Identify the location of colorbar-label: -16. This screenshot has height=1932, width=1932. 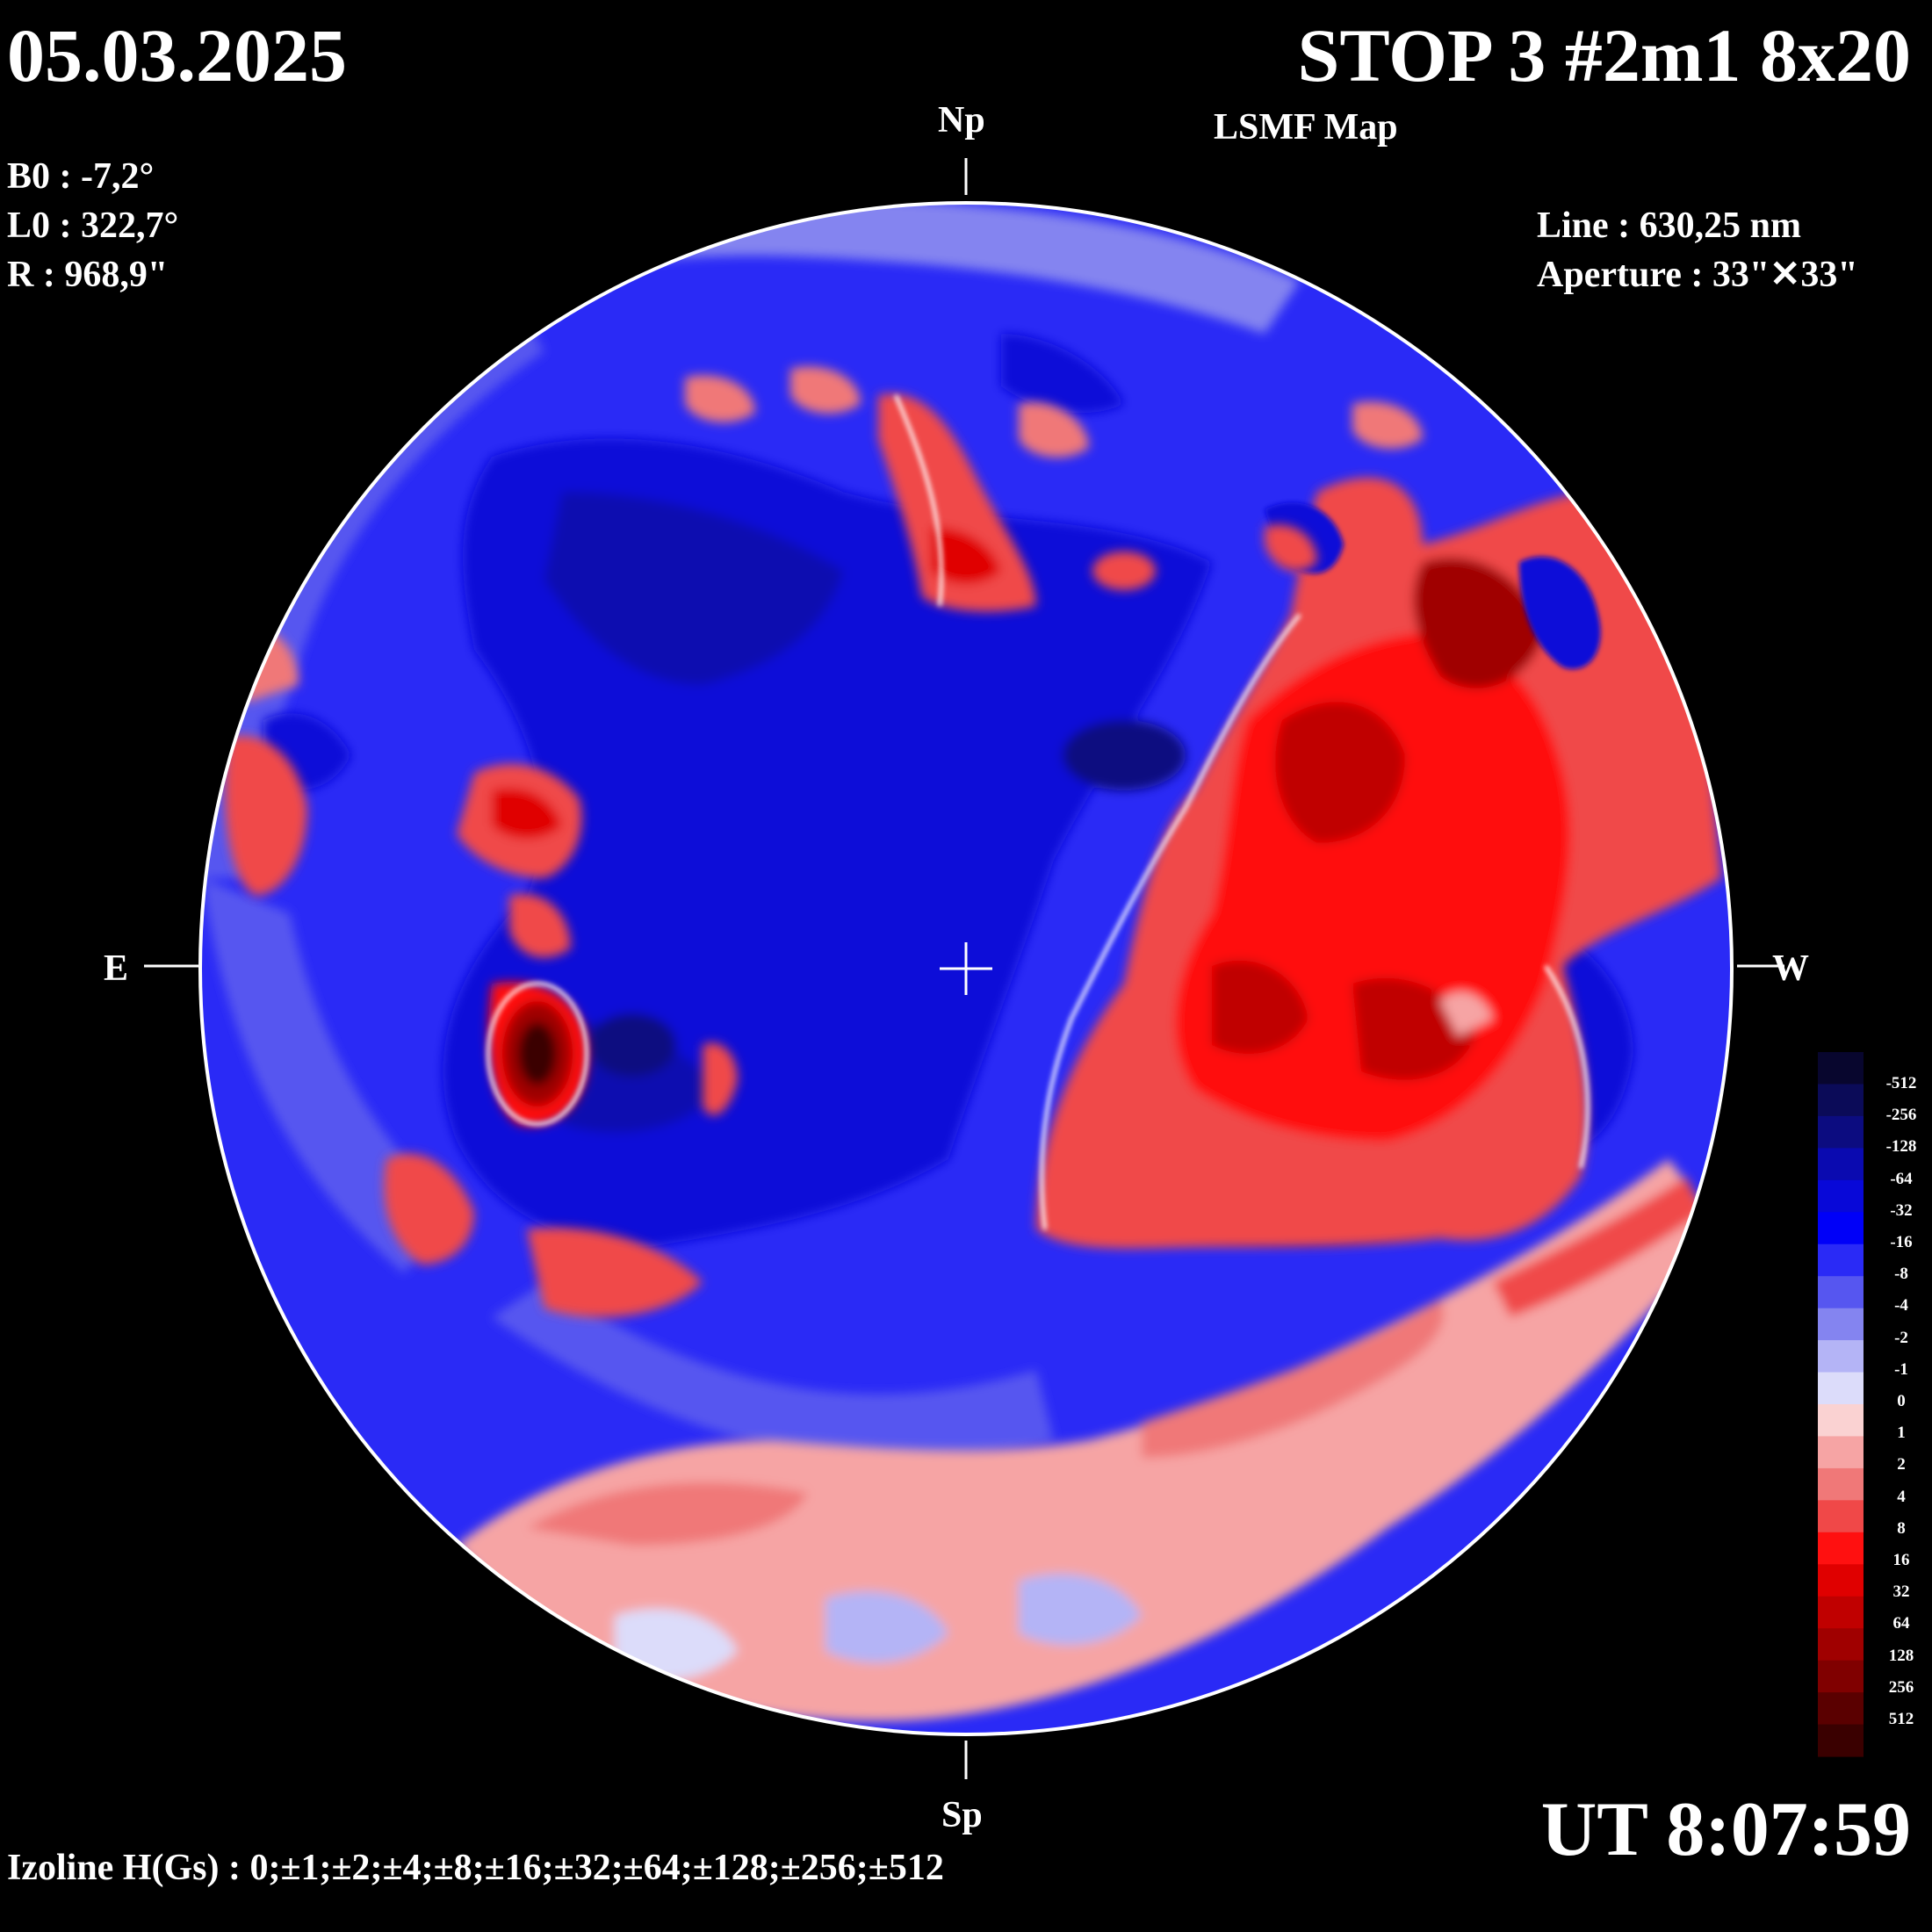
(1902, 1242).